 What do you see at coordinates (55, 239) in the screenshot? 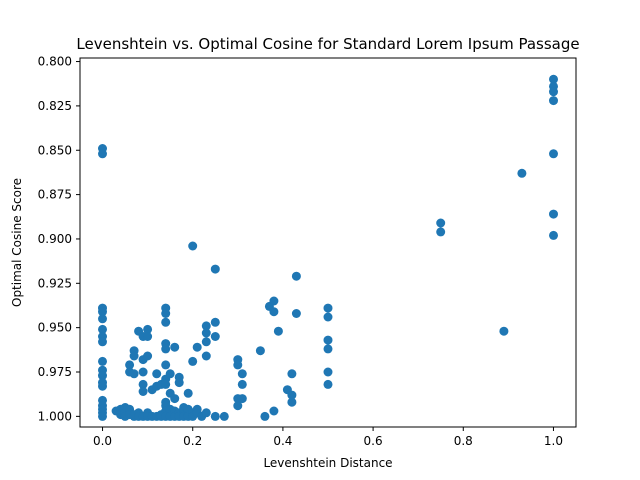
I see `y-tick-label-4: 0.900` at bounding box center [55, 239].